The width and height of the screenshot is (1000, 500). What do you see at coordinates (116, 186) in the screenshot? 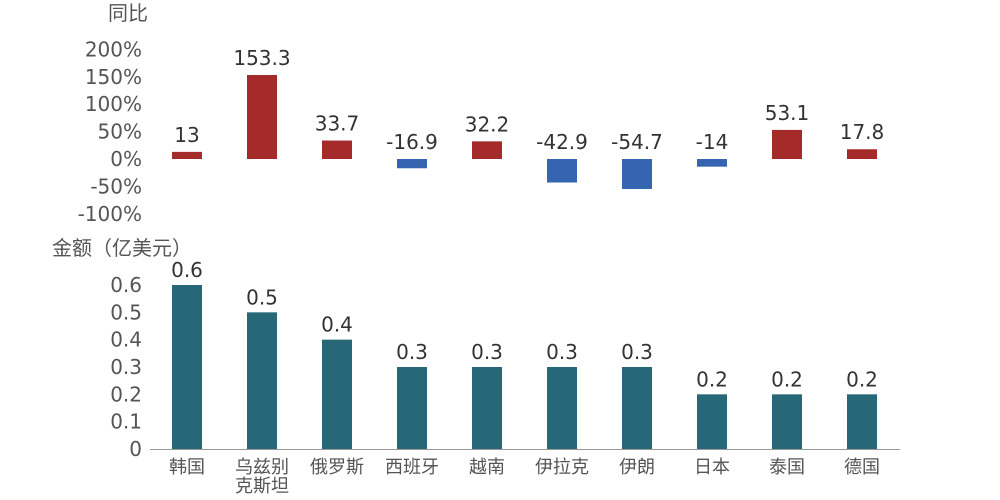
I see `yoy-y-tick-label: -50%` at bounding box center [116, 186].